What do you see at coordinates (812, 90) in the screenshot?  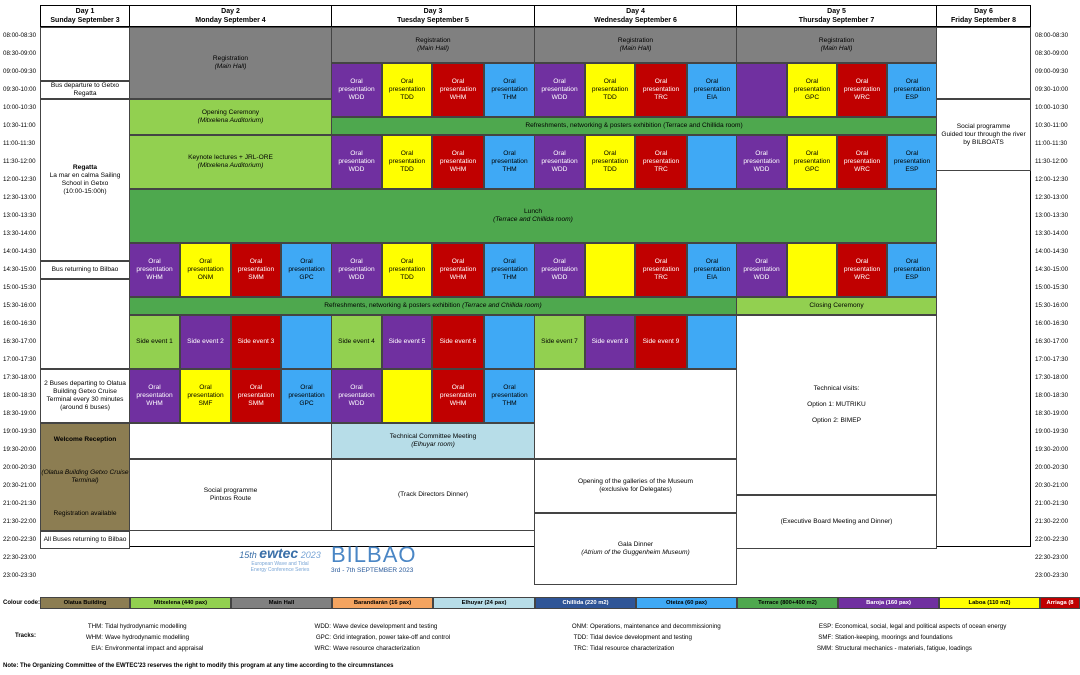 I see `d5-oral-gpc: Oral presentation GPC` at bounding box center [812, 90].